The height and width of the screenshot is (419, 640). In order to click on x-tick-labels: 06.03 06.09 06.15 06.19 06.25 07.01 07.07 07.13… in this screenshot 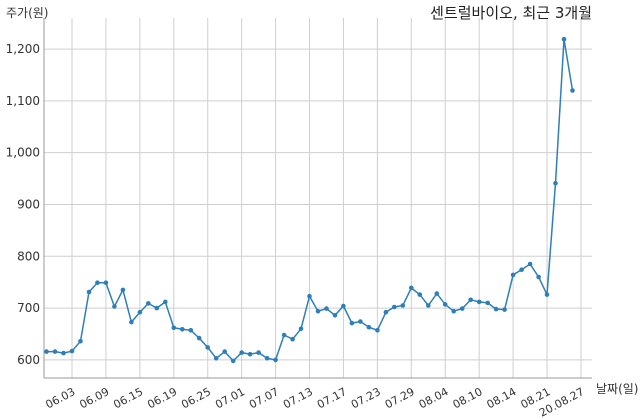, I will do `click(314, 402)`.